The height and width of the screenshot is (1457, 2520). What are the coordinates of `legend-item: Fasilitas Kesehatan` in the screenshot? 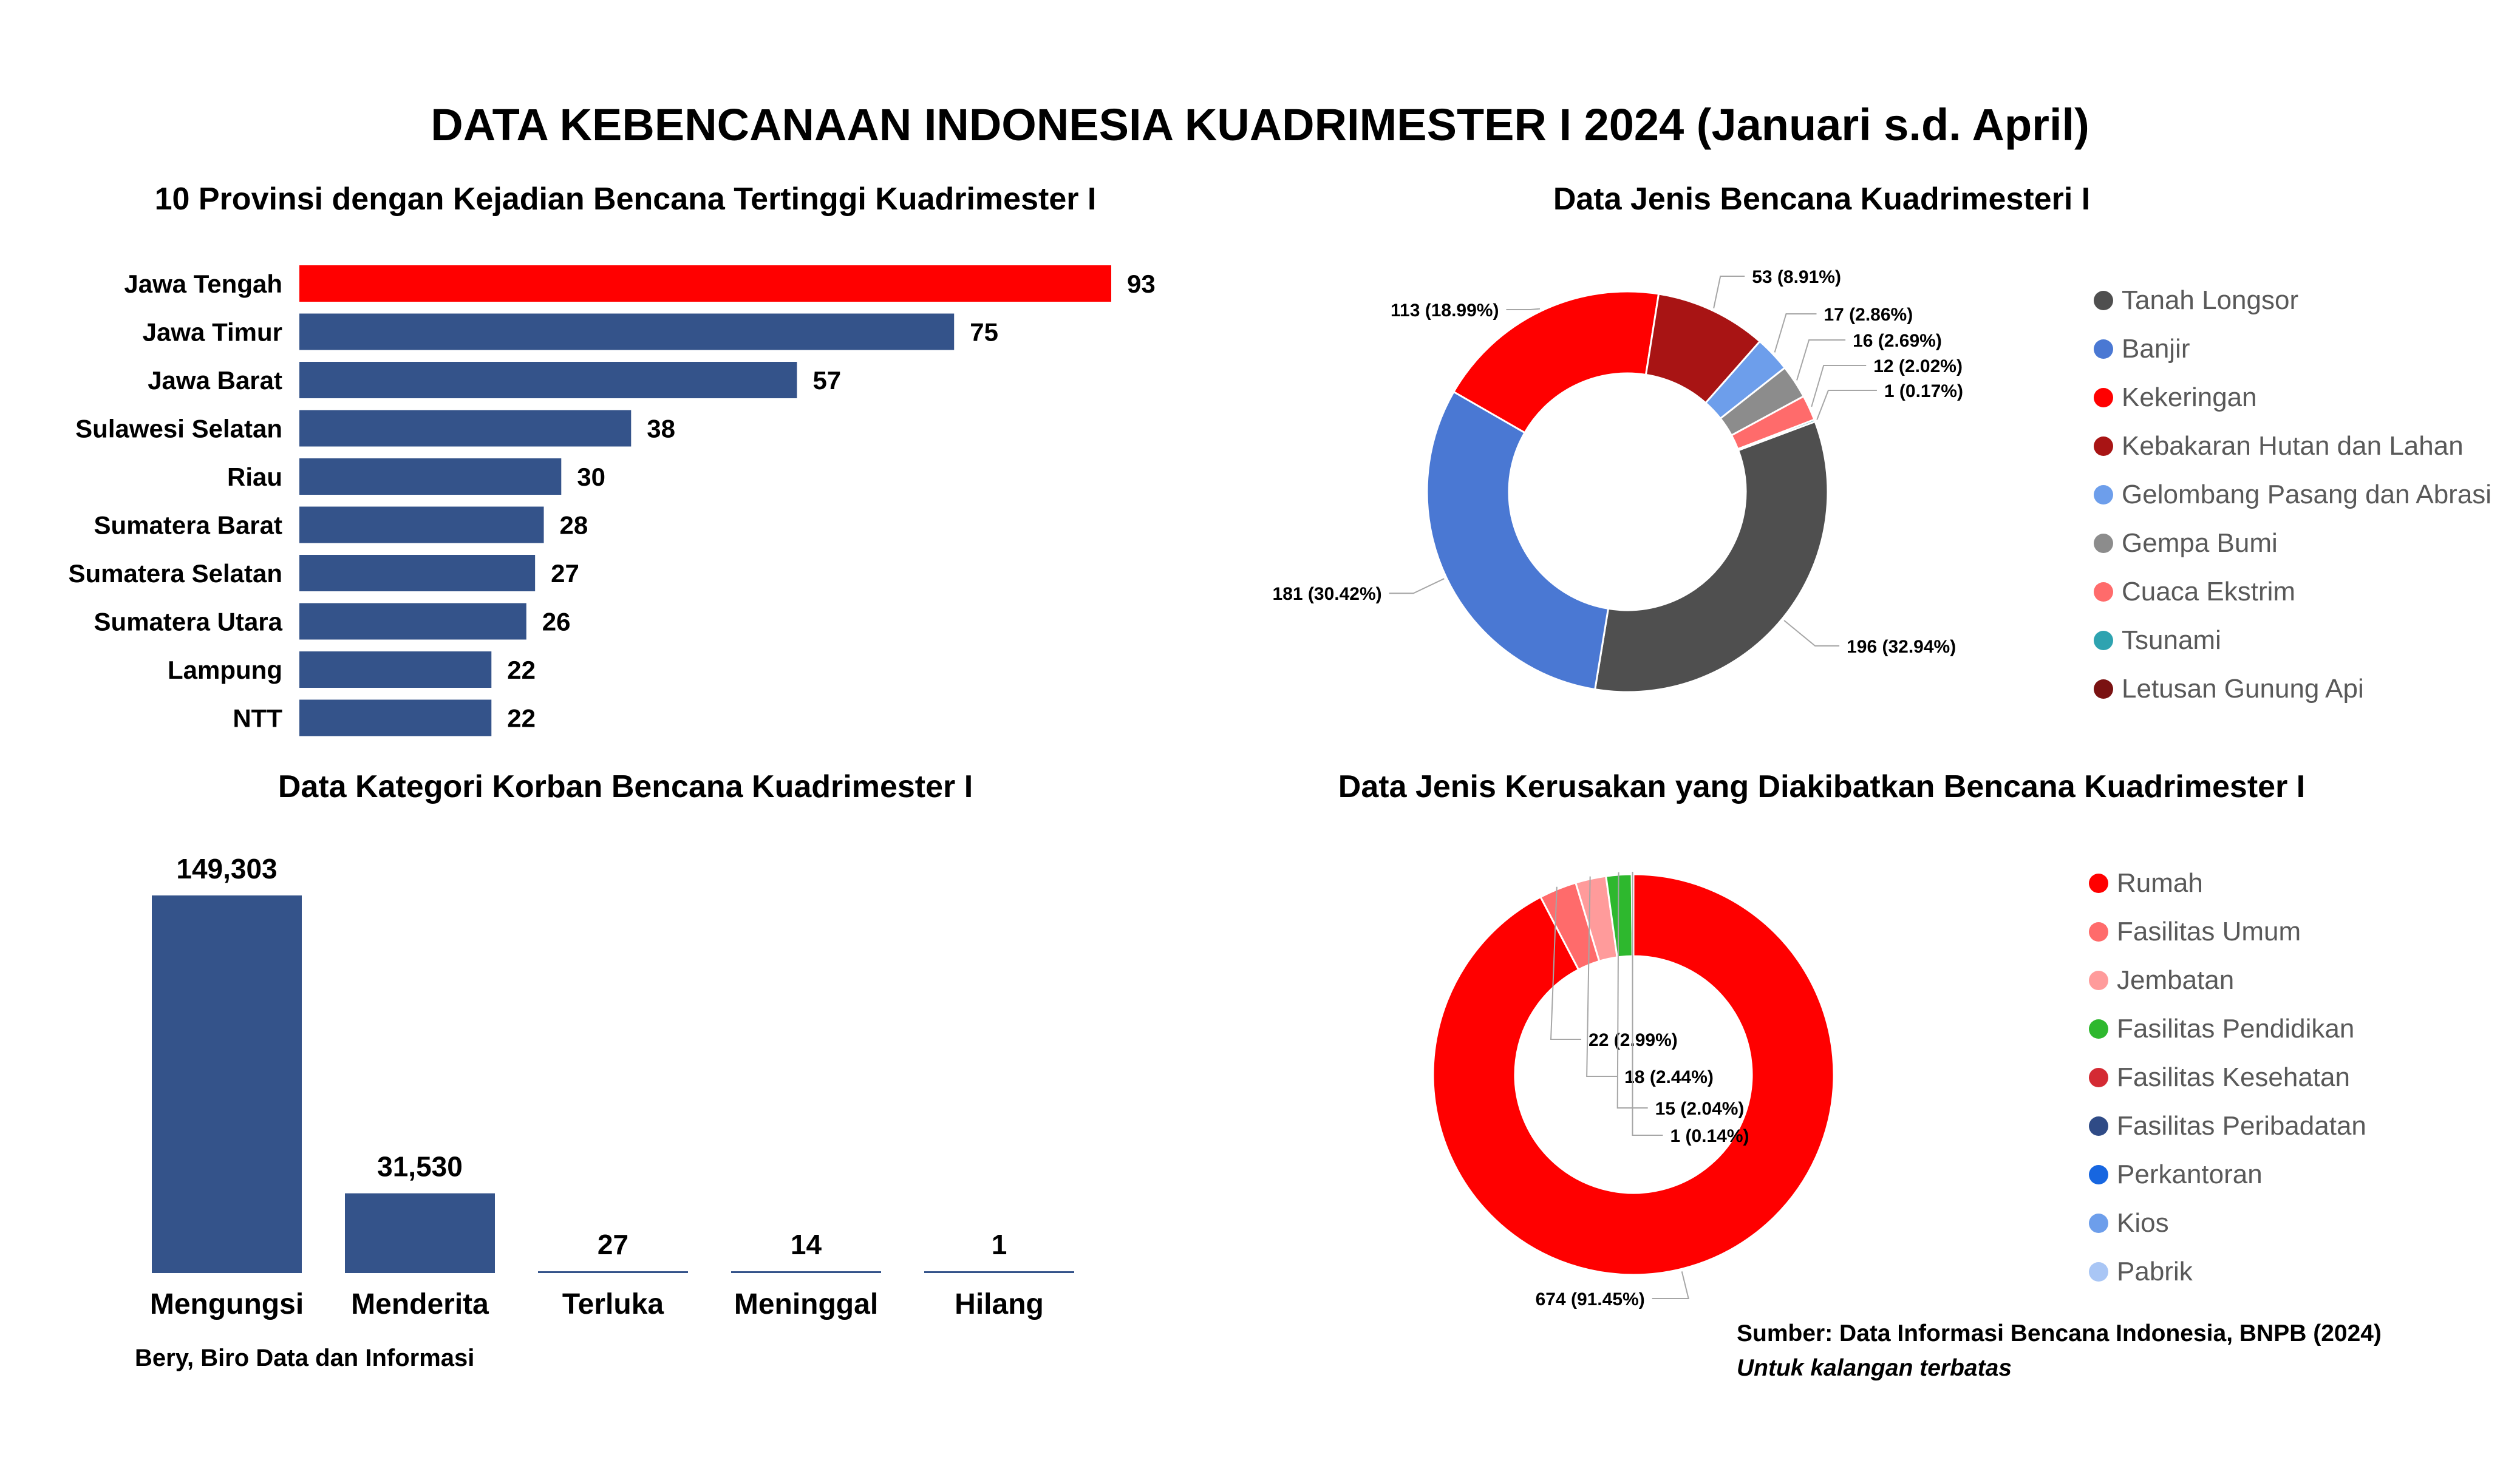 It's located at (2227, 1077).